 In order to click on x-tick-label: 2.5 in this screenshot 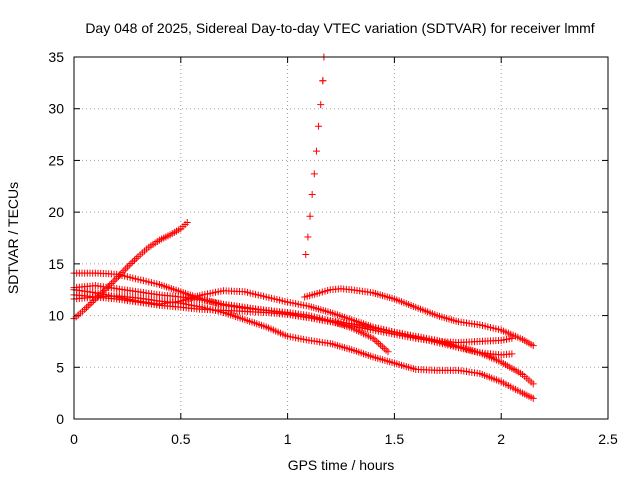, I will do `click(608, 439)`.